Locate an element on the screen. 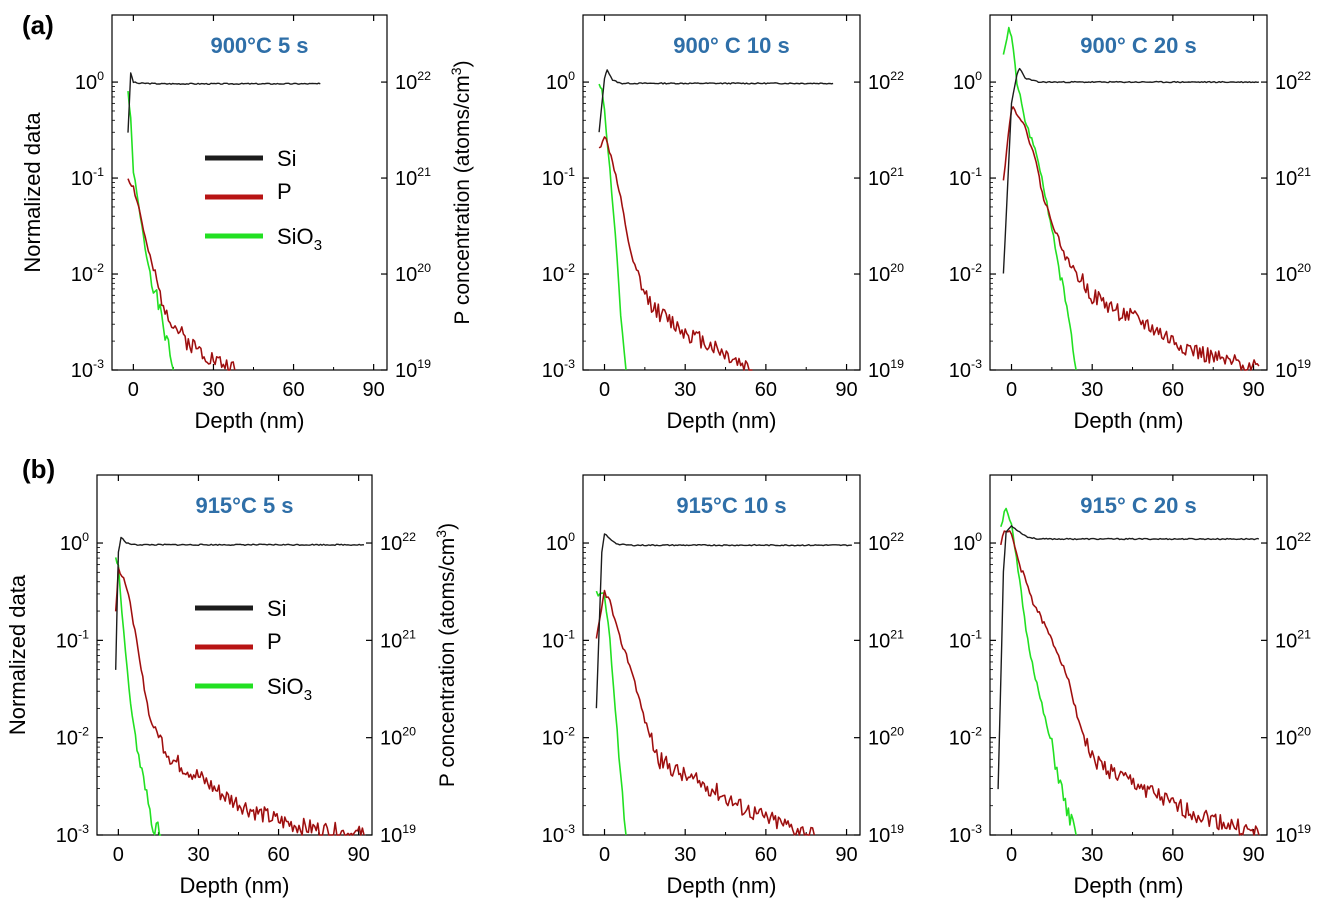  chart-title: 915°C 10 s is located at coordinates (731, 505).